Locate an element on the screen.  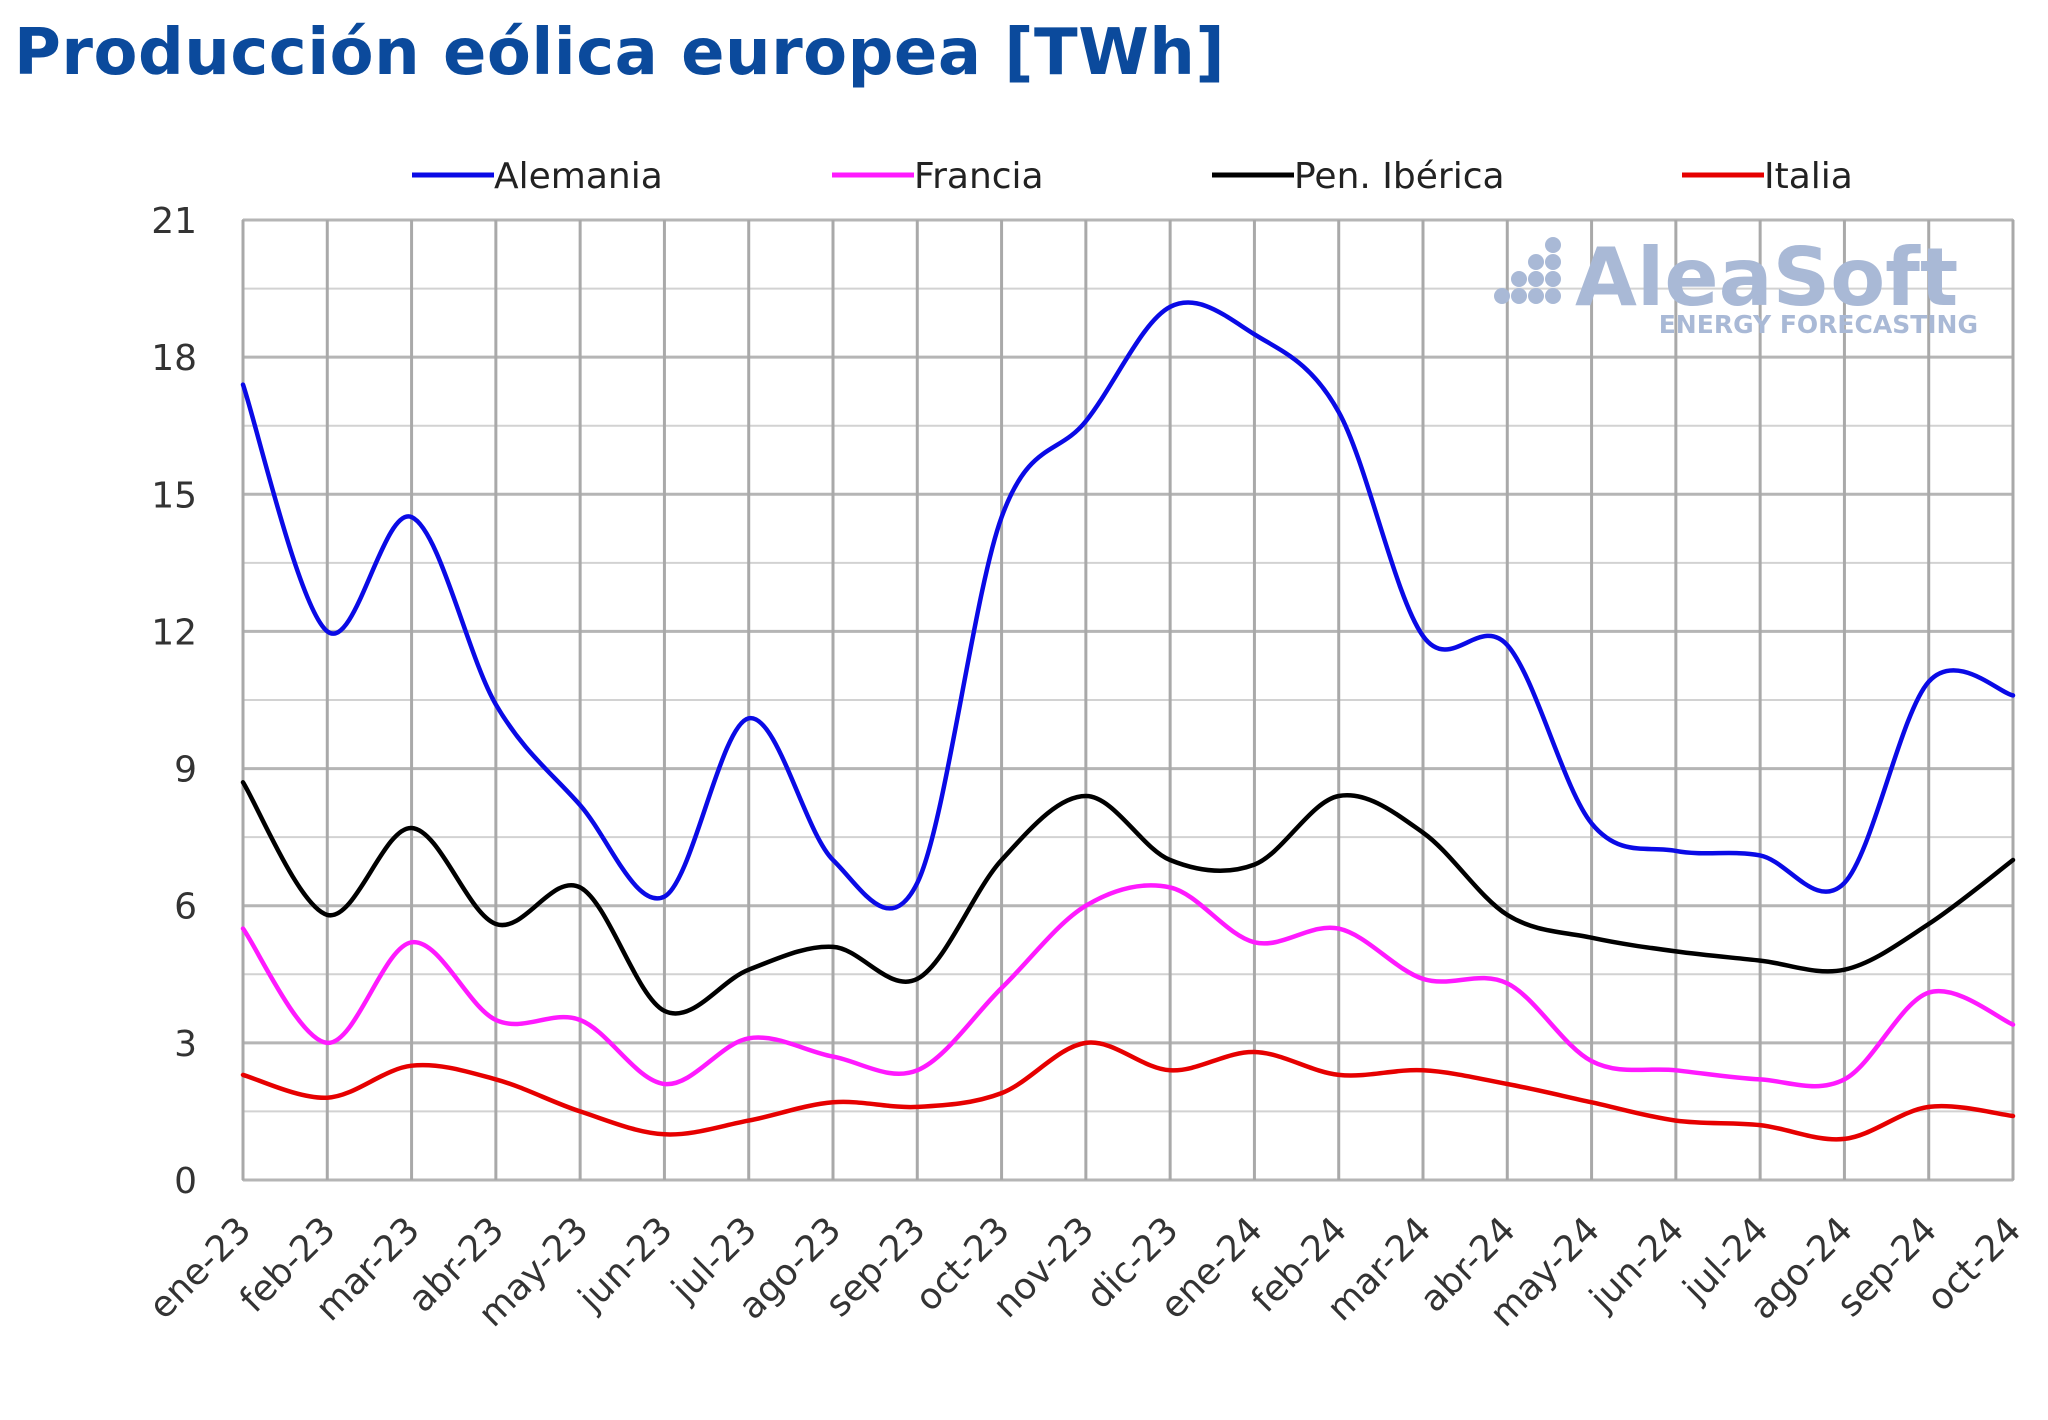
x-tick-label: jun-23 is located at coordinates (625, 1264).